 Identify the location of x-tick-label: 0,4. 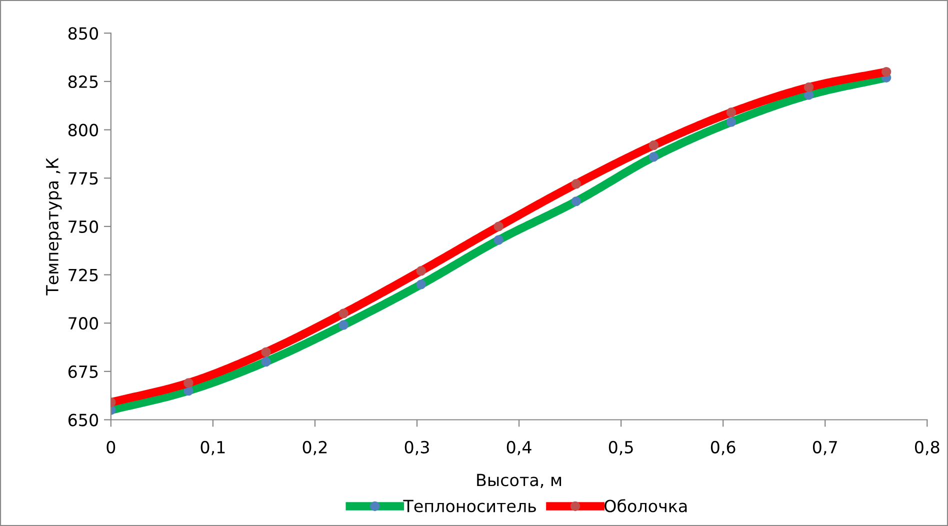
(519, 448).